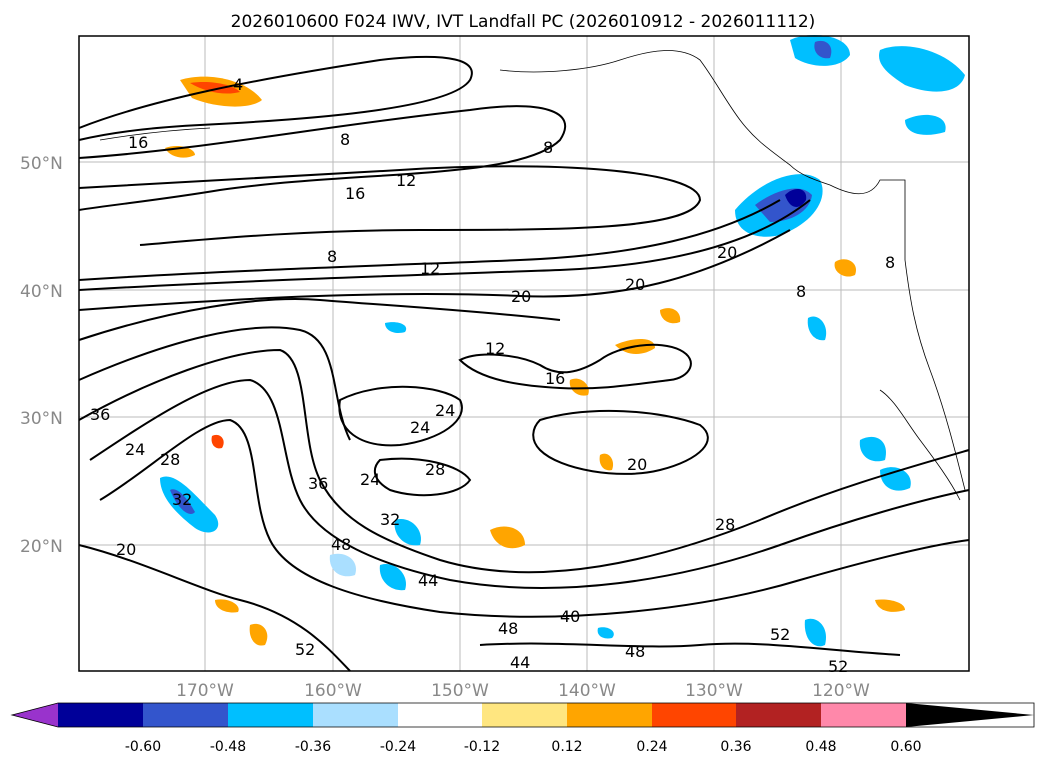 This screenshot has height=765, width=1047. I want to click on coastline-aleutians, so click(155, 134).